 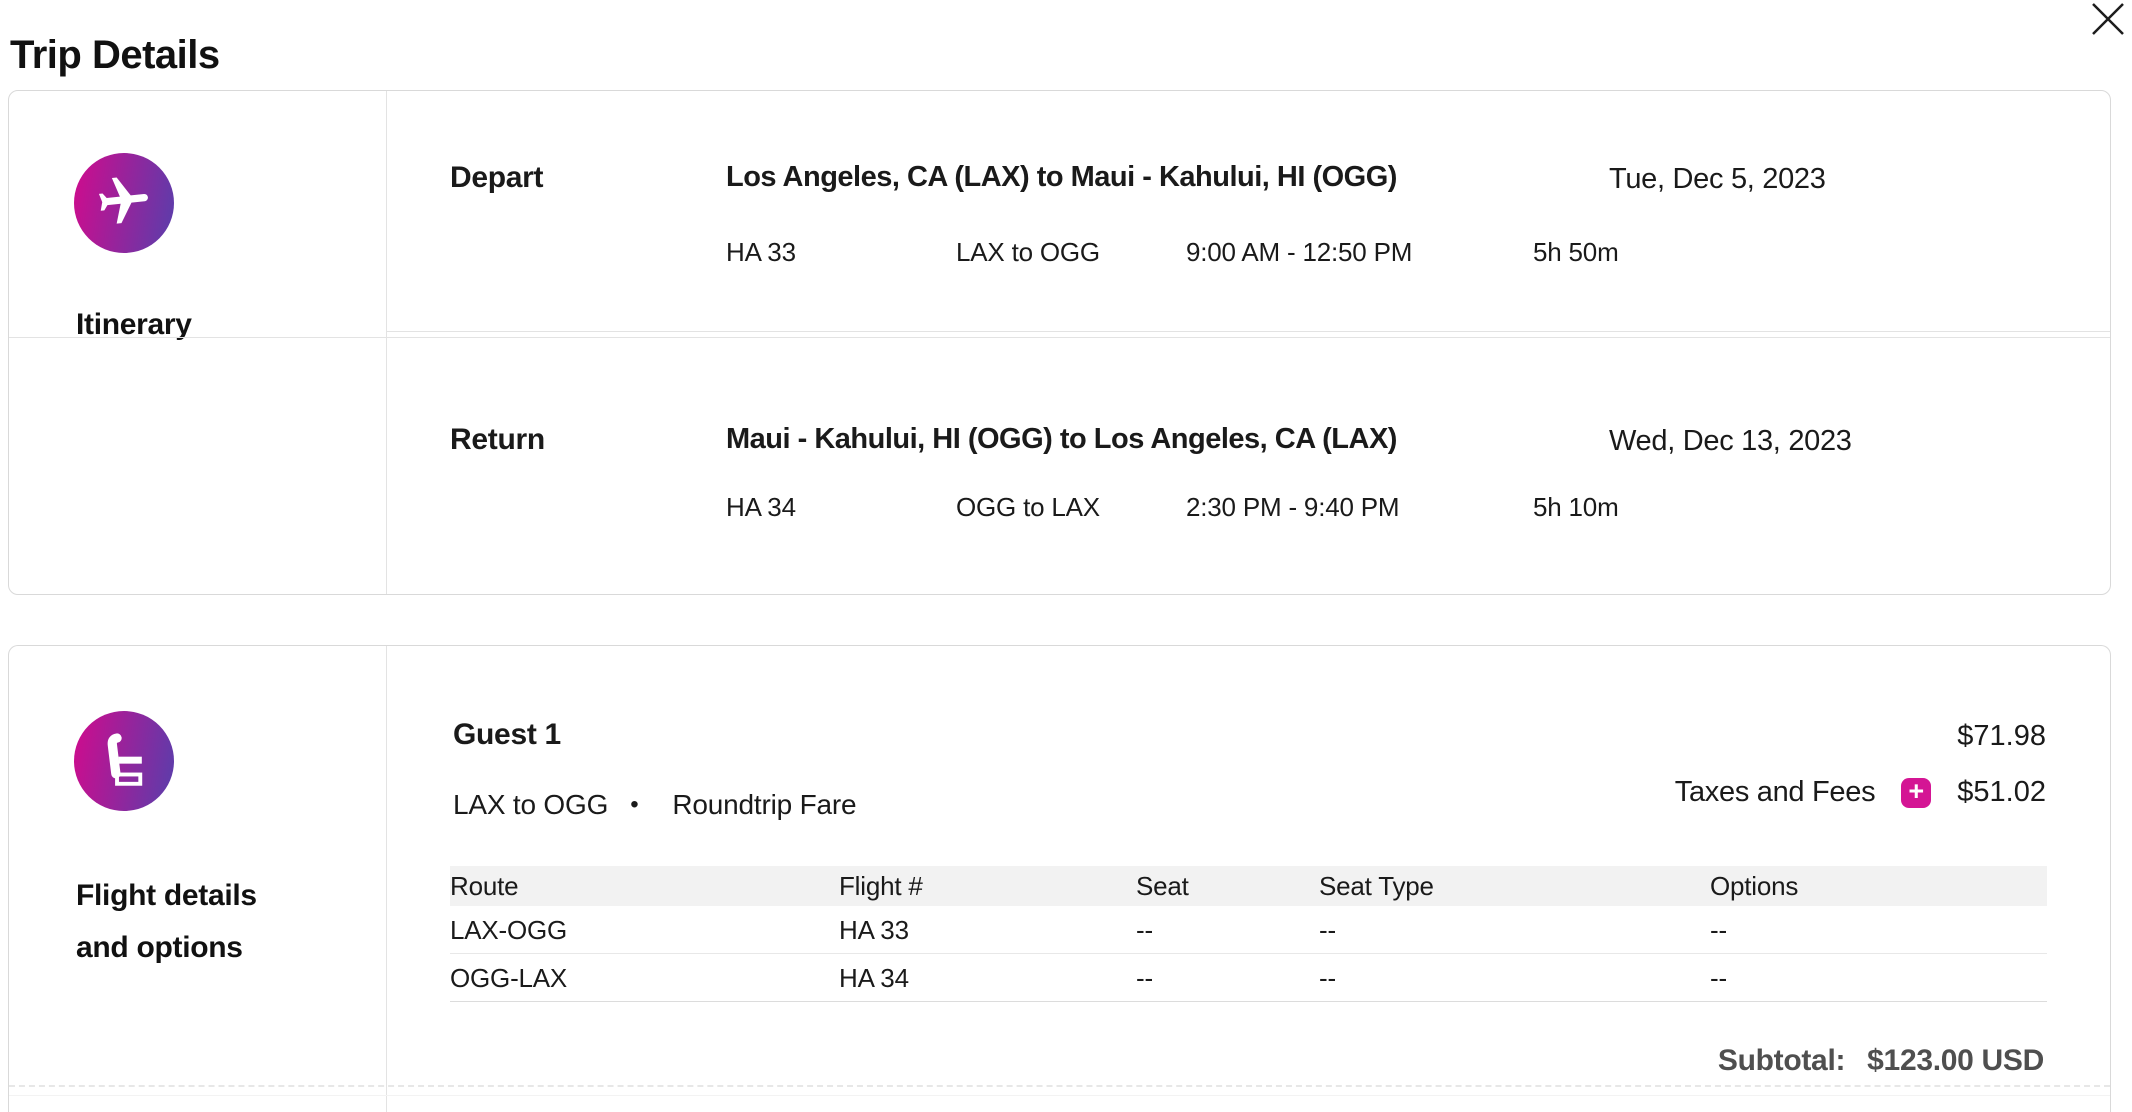 I want to click on depart-times: 9:00 AM - 12:50 PM, so click(x=1299, y=252).